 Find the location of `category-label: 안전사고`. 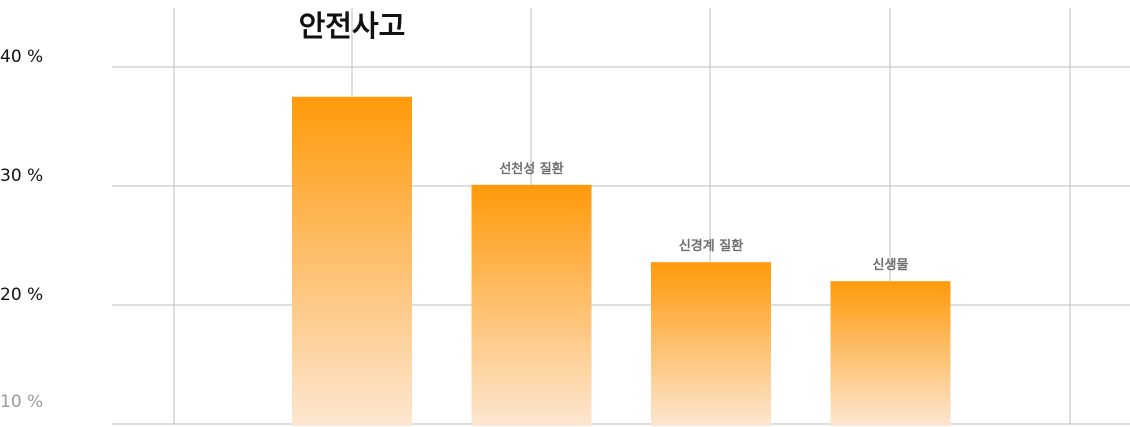

category-label: 안전사고 is located at coordinates (352, 26).